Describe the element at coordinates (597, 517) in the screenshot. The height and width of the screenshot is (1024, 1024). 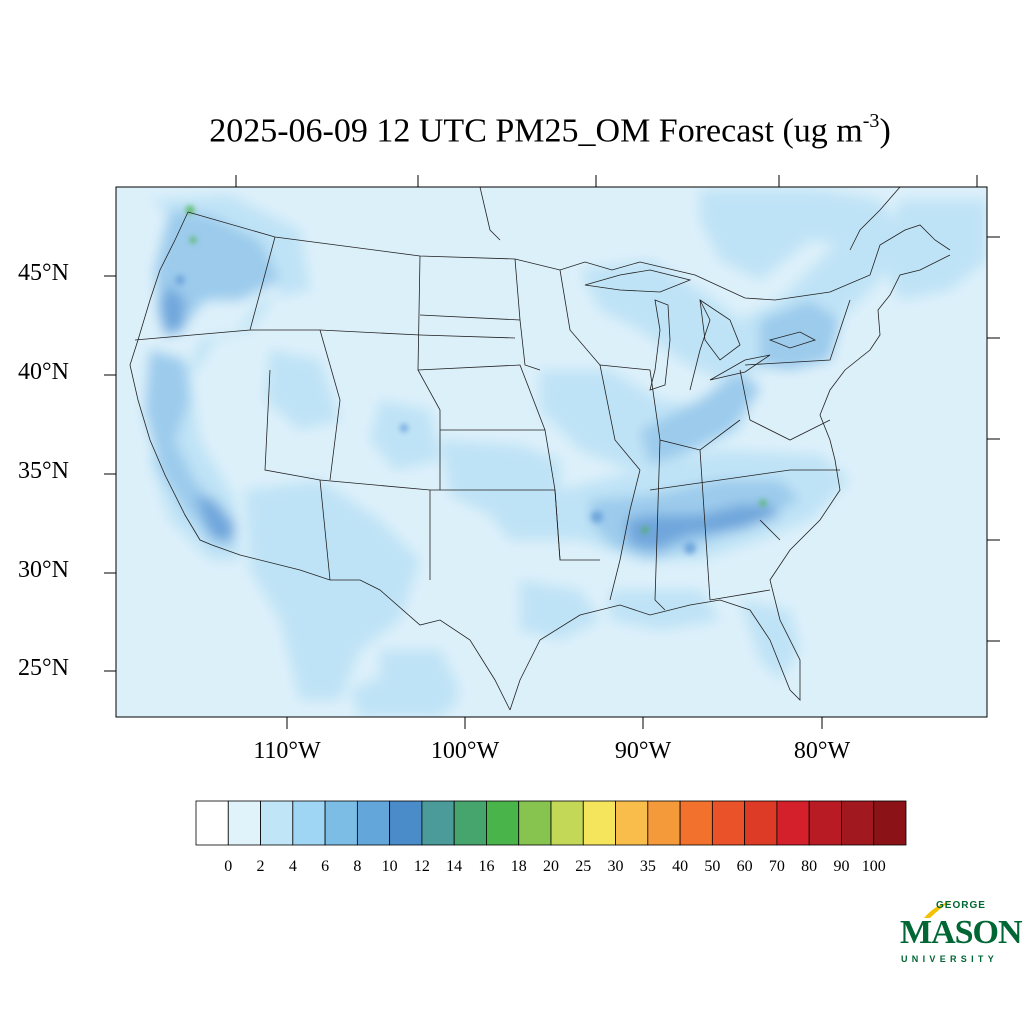
I see `hotspot-ar` at that location.